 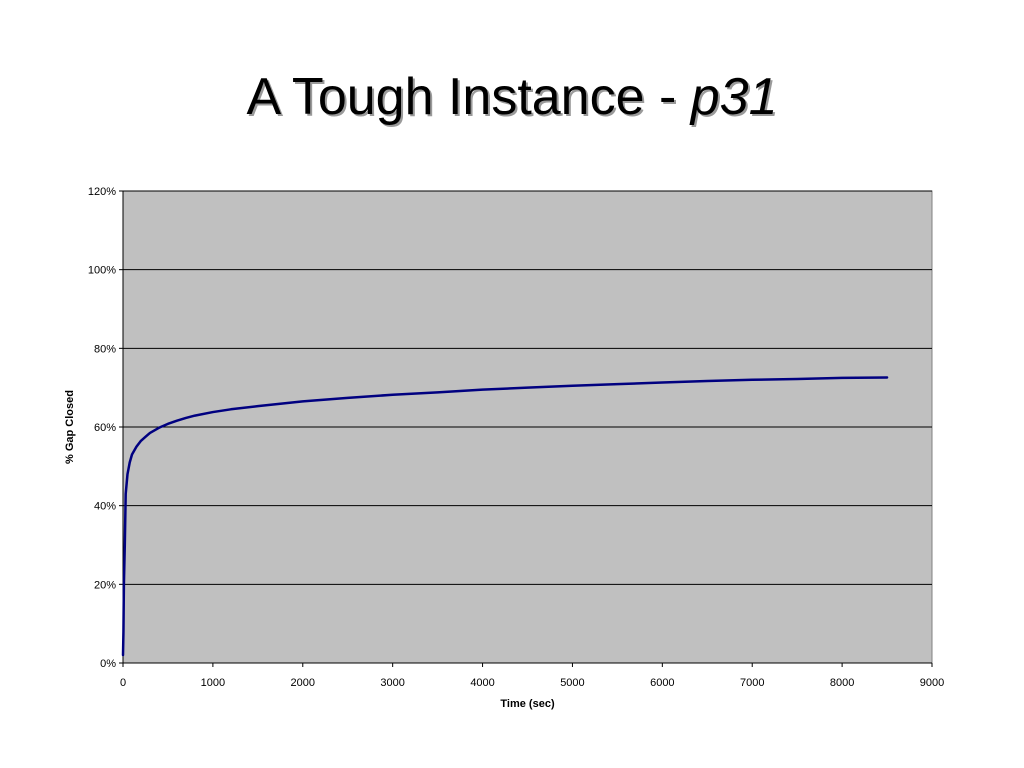 I want to click on x-tick-label: 1000, so click(x=213, y=683).